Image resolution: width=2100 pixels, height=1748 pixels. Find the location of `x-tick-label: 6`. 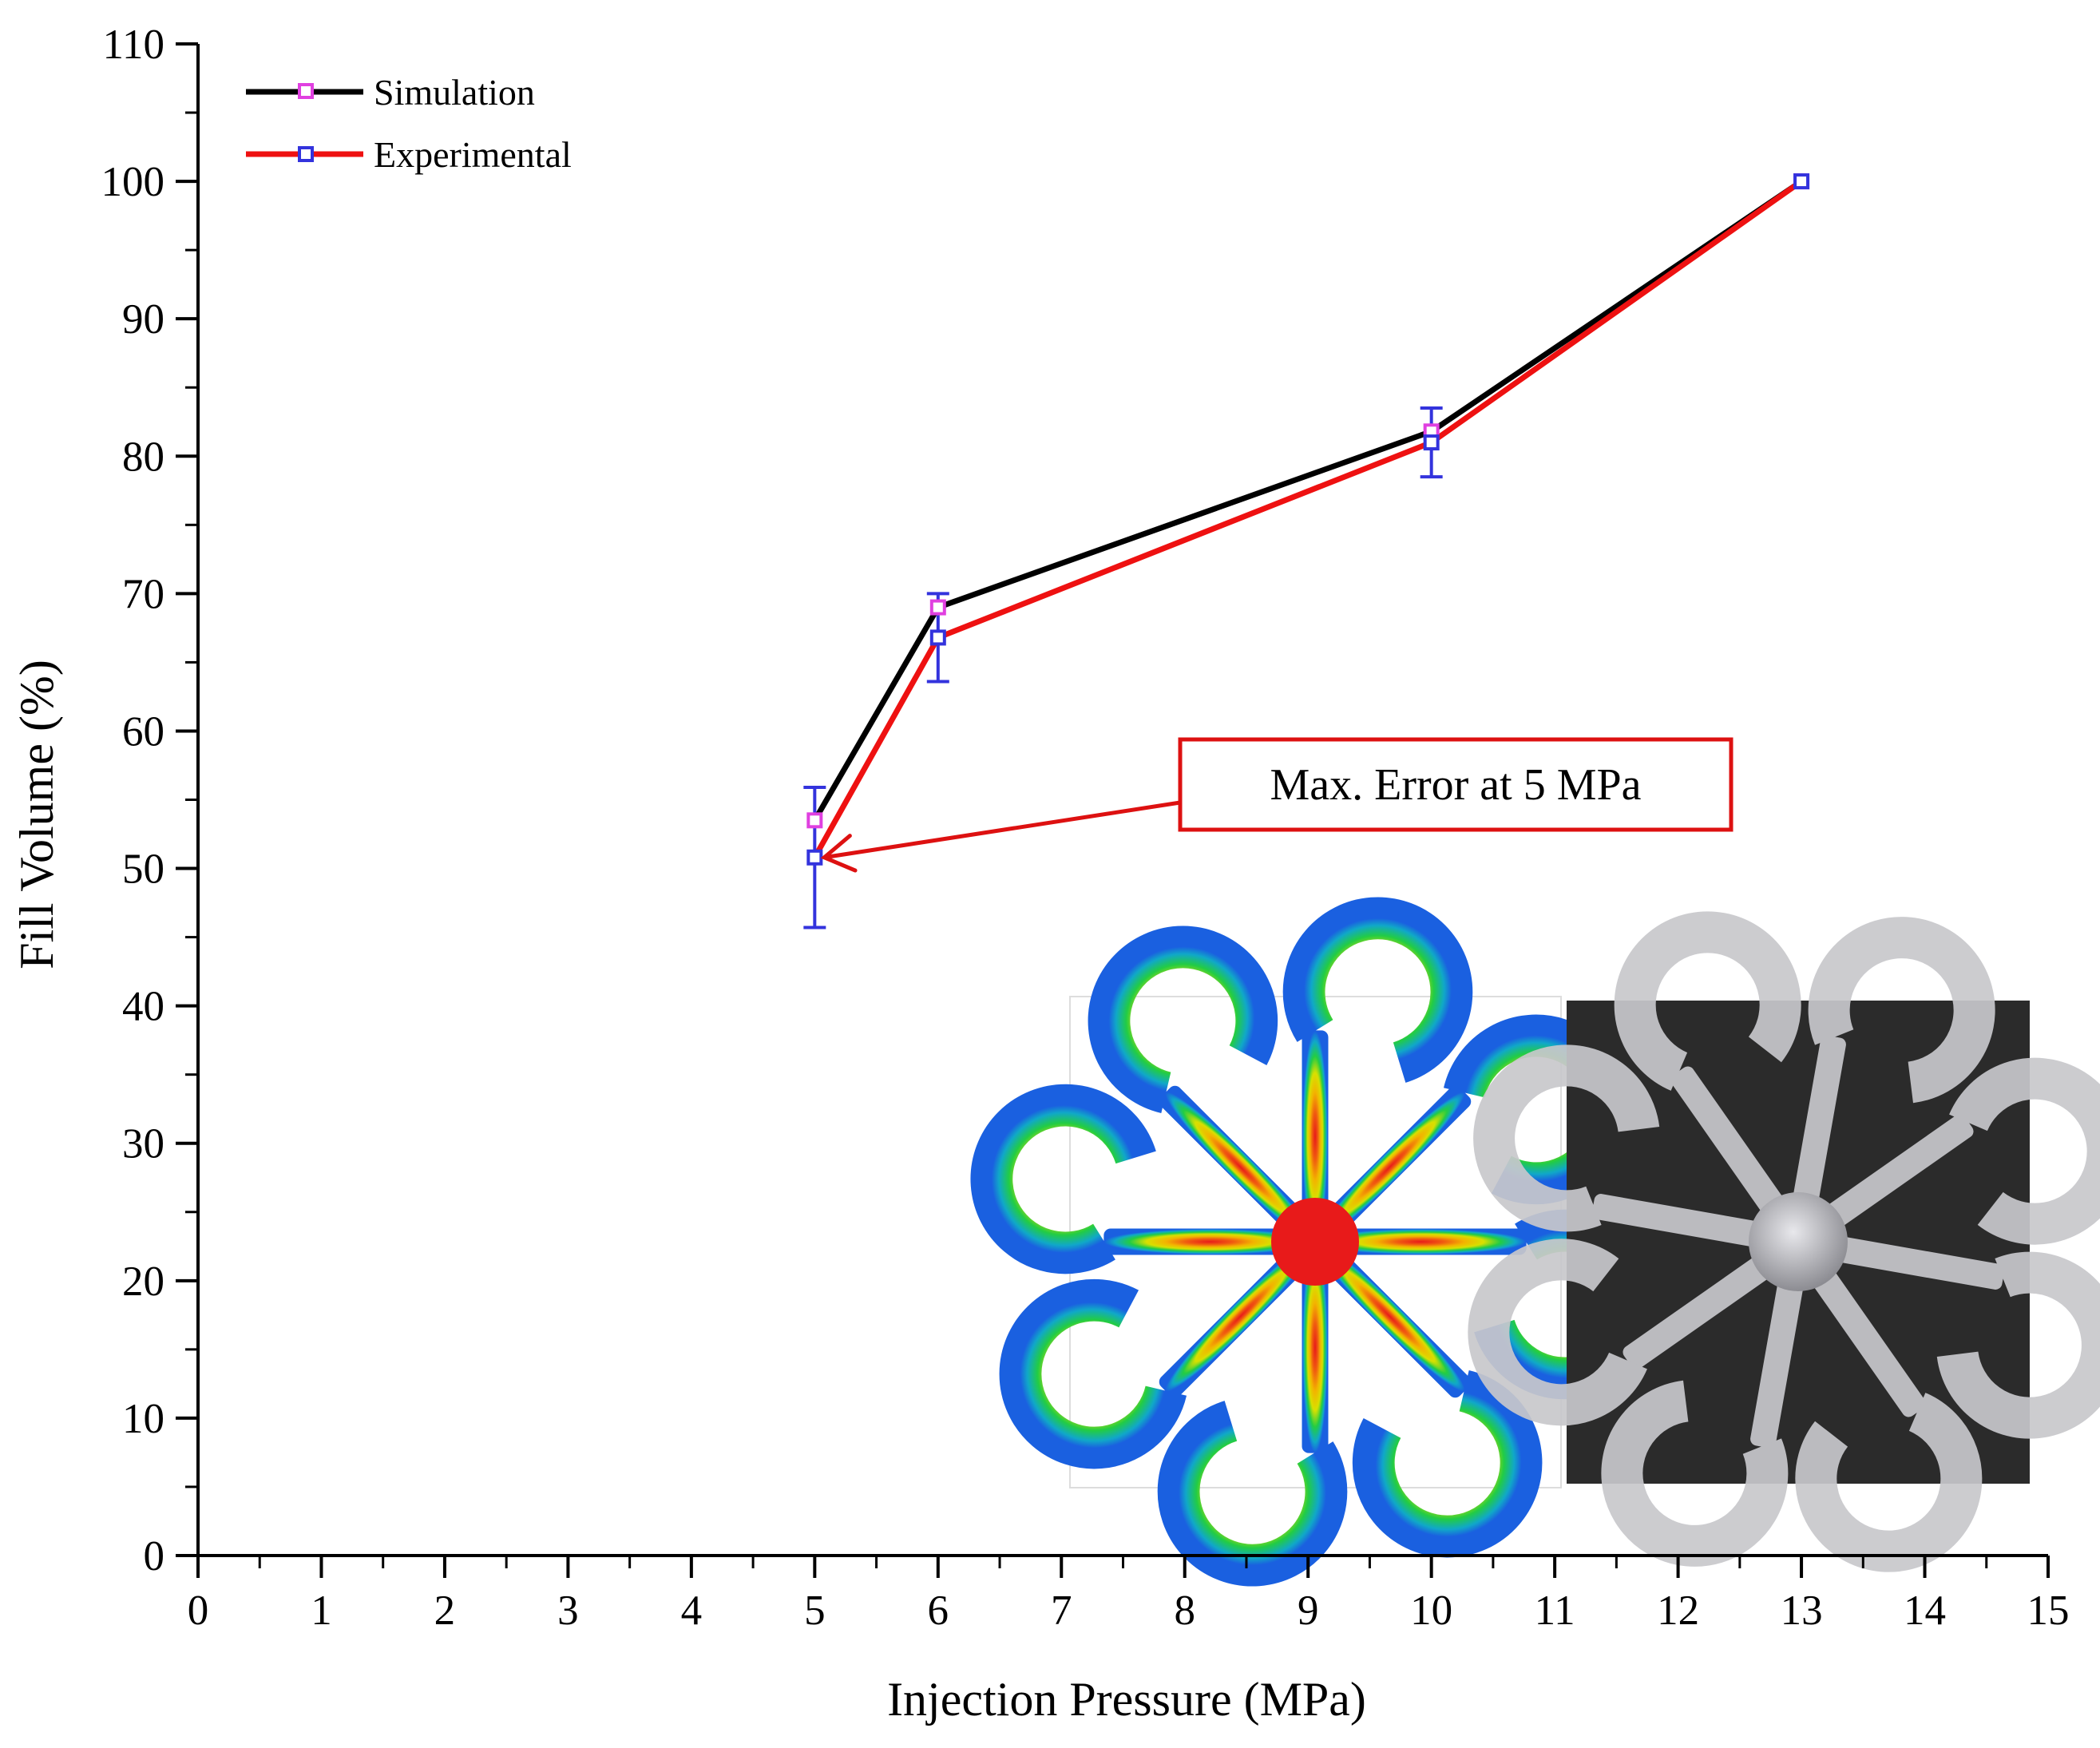

x-tick-label: 6 is located at coordinates (939, 1611).